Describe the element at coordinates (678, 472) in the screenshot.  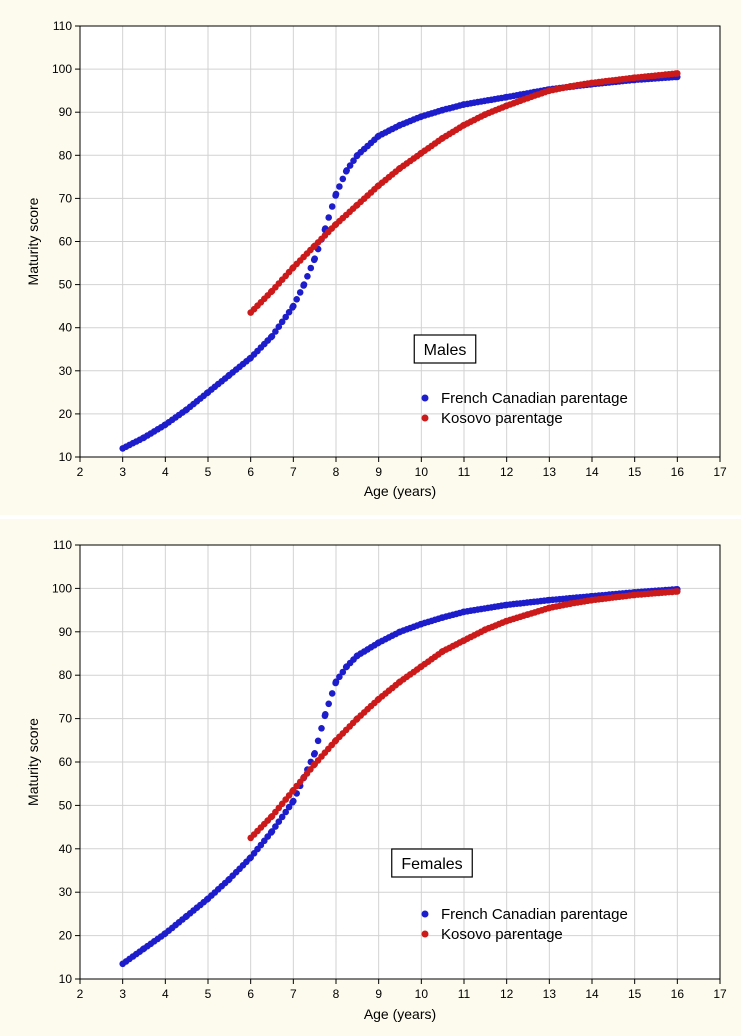
I see `x-tick-label: 16` at that location.